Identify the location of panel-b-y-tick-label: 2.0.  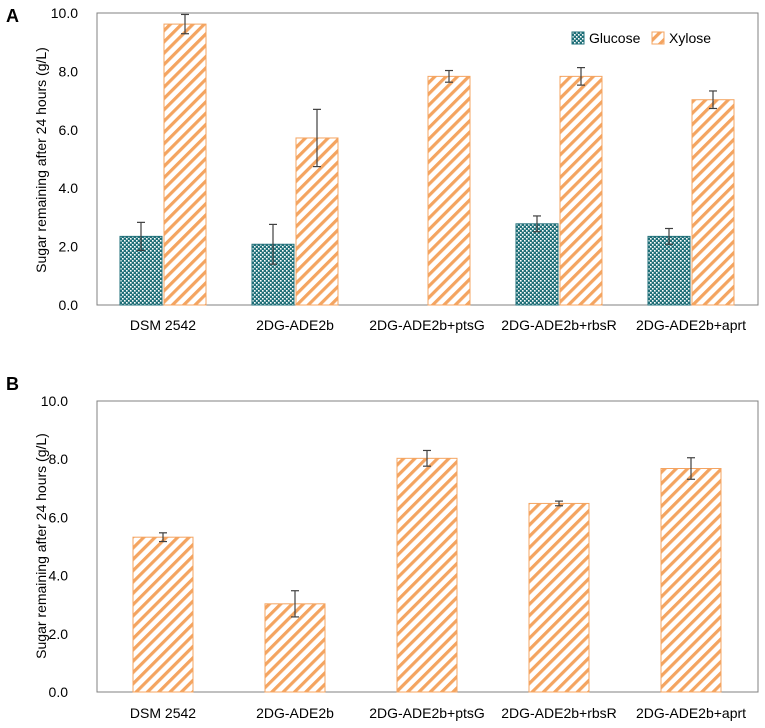
(59, 634).